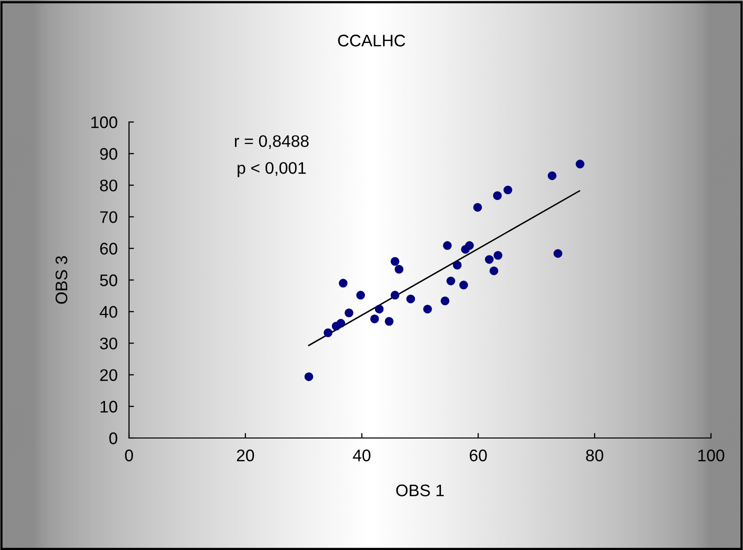  I want to click on x-tick-label: 0, so click(129, 456).